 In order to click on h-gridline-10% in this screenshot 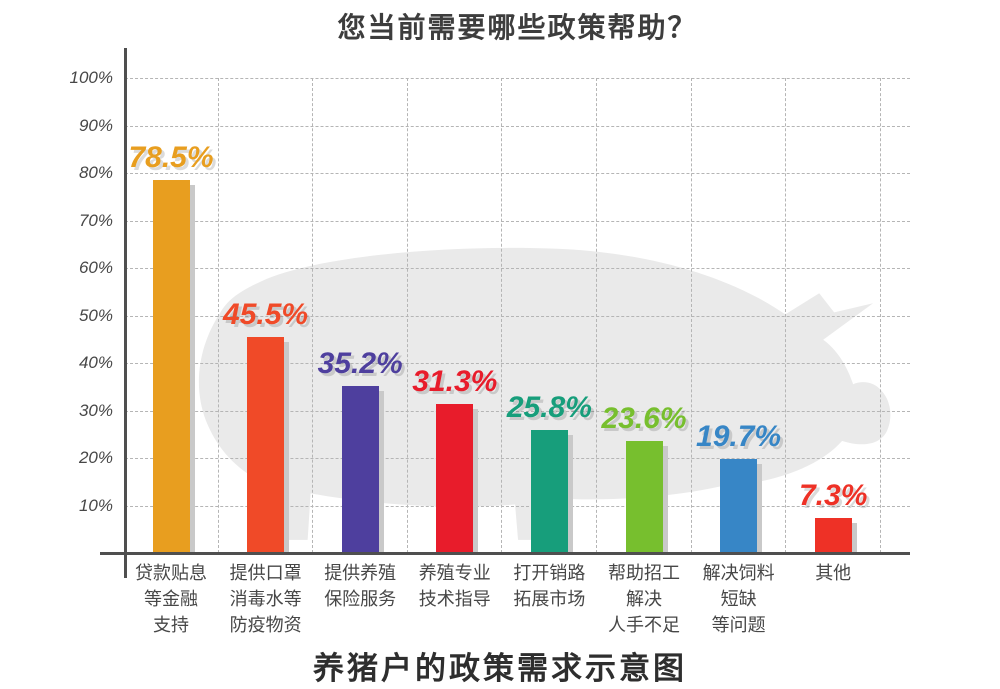, I will do `click(517, 506)`.